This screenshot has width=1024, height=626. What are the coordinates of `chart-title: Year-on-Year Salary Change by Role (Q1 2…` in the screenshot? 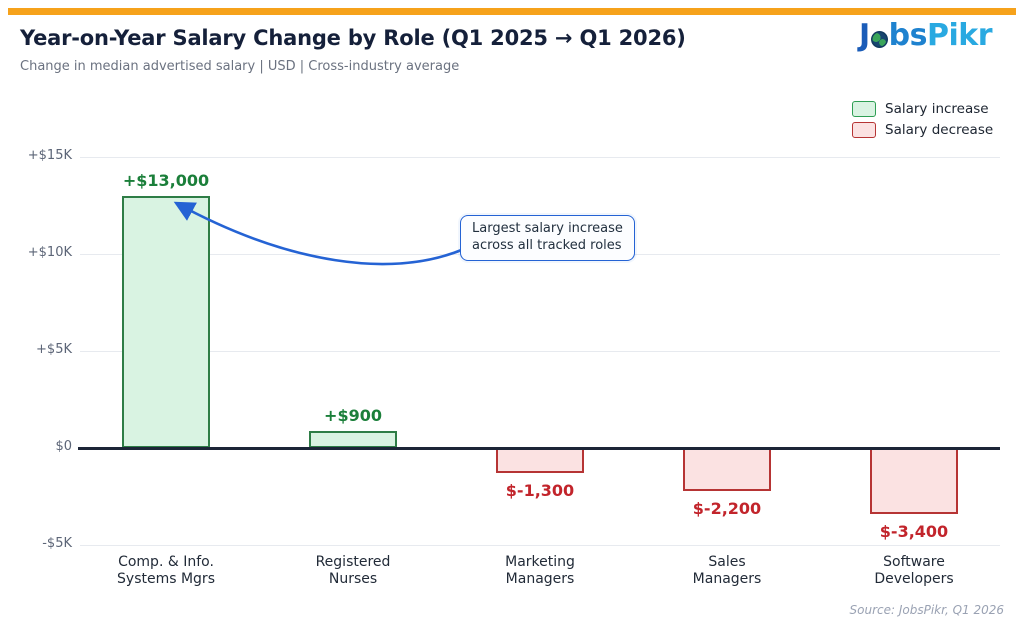 It's located at (353, 38).